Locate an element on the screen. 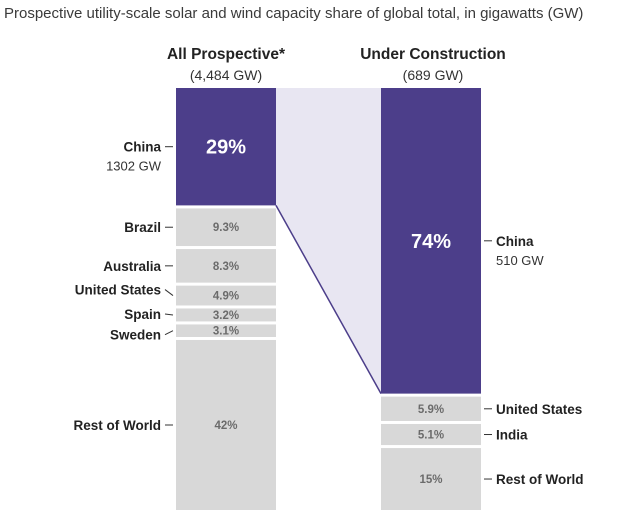 The height and width of the screenshot is (515, 640). column-total-under-construction: (689 GW) is located at coordinates (433, 75).